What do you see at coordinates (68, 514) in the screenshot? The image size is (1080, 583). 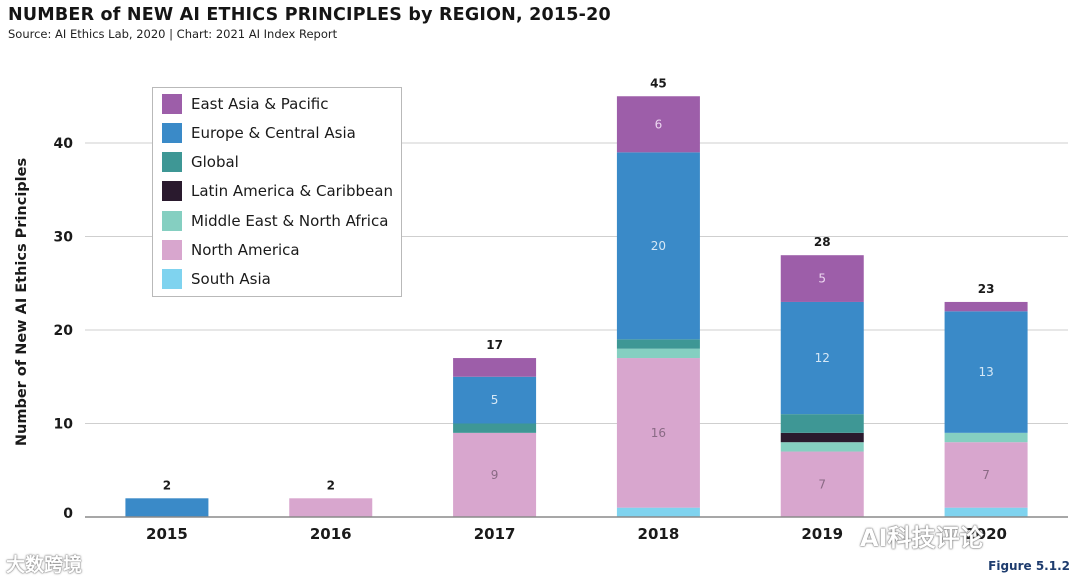 I see `y-tick-label: 0` at bounding box center [68, 514].